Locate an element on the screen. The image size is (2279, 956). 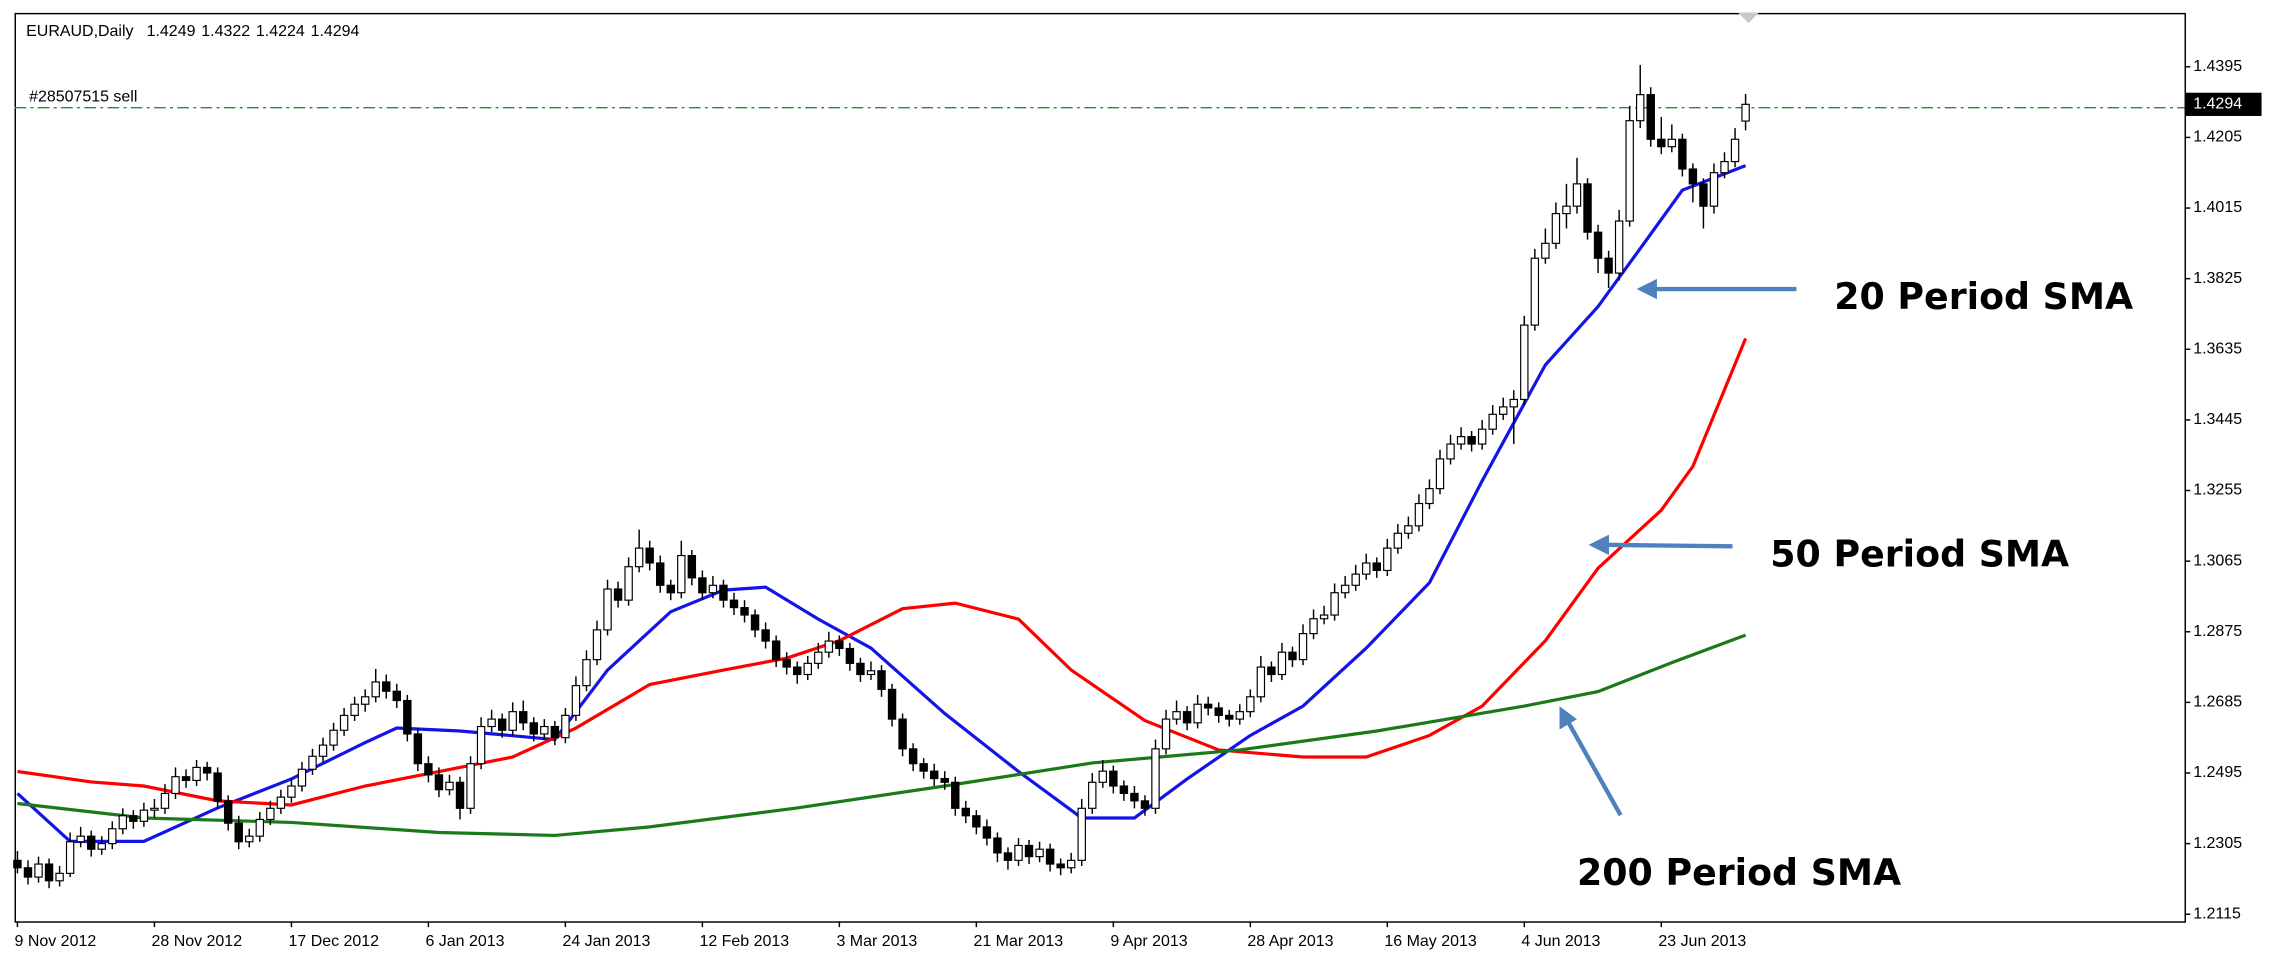
y-tick-label: 1.4395 is located at coordinates (2217, 66).